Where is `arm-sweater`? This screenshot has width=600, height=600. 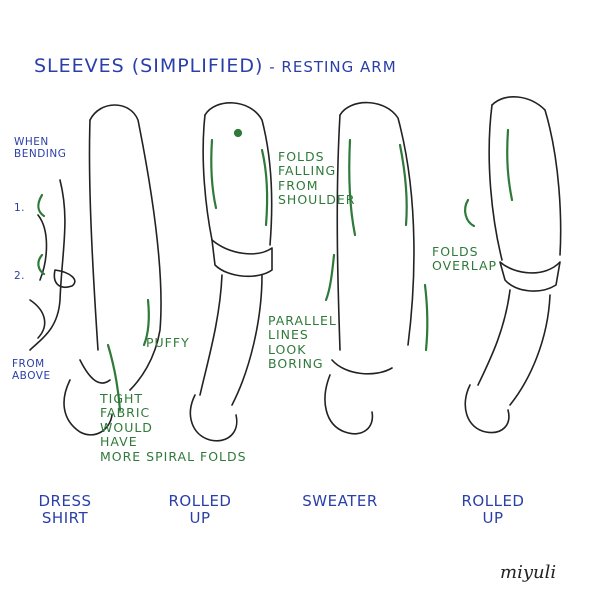 arm-sweater is located at coordinates (369, 268).